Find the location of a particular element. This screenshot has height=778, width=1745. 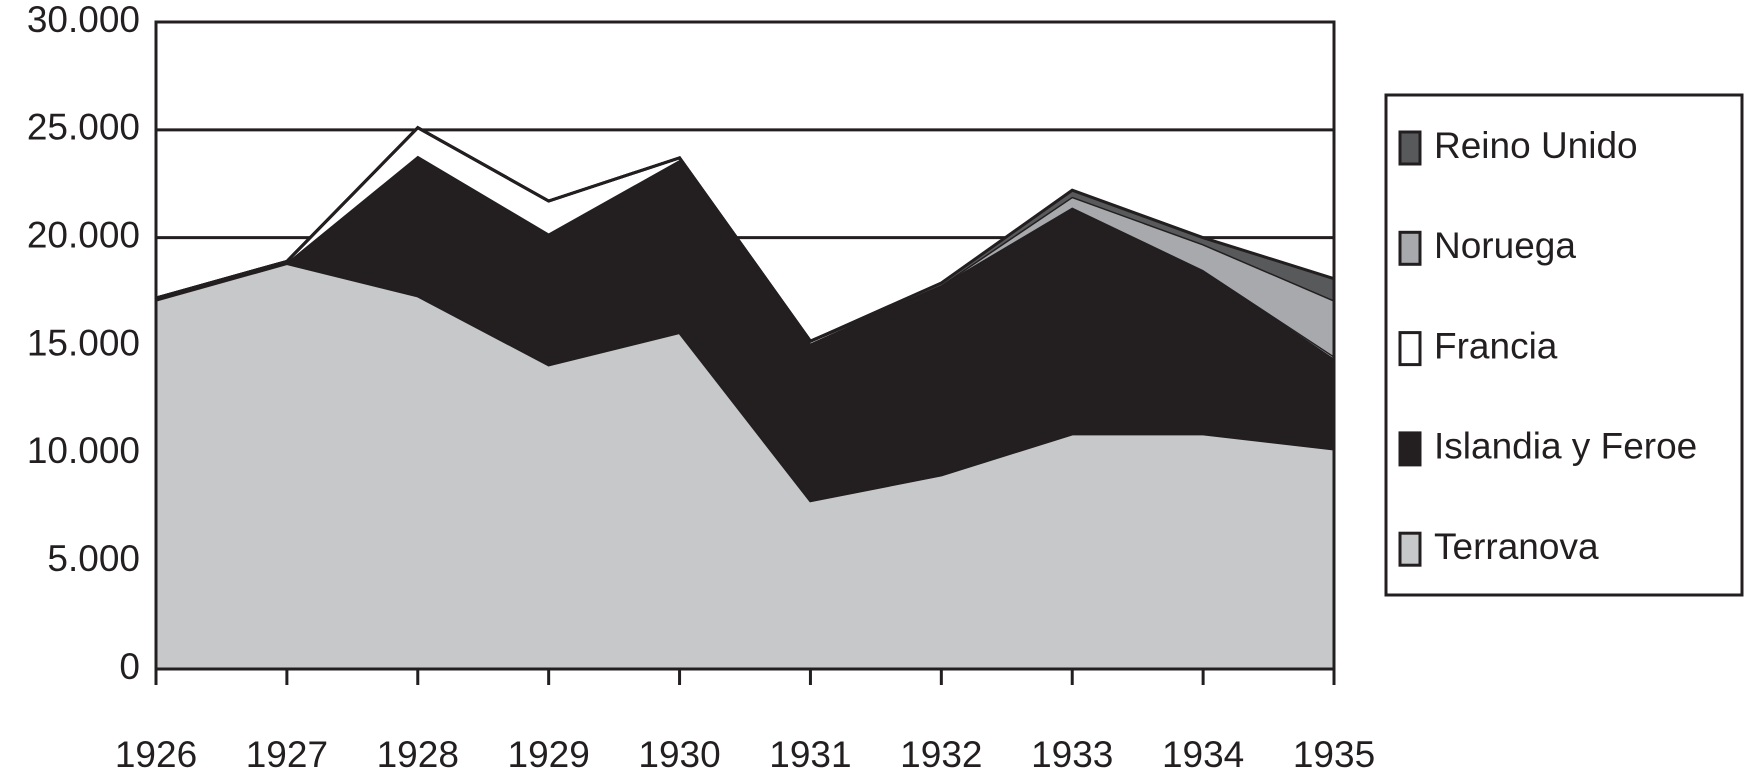

y-tick-label: 10.000 is located at coordinates (83, 450).